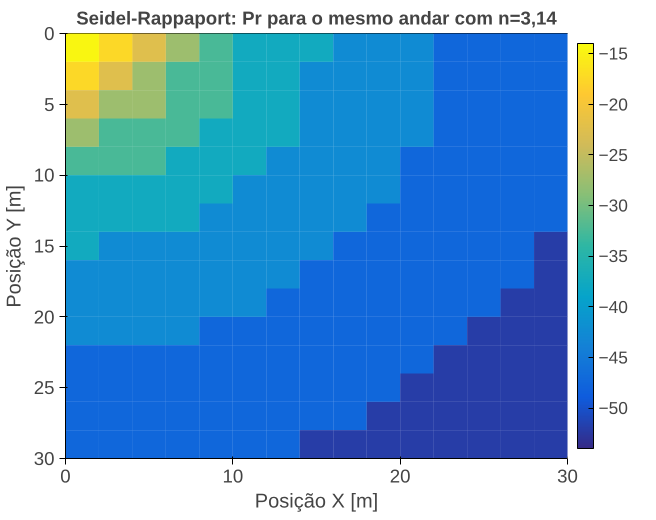 The image size is (656, 520). Describe the element at coordinates (44, 458) in the screenshot. I see `y-tick-label: 30` at that location.